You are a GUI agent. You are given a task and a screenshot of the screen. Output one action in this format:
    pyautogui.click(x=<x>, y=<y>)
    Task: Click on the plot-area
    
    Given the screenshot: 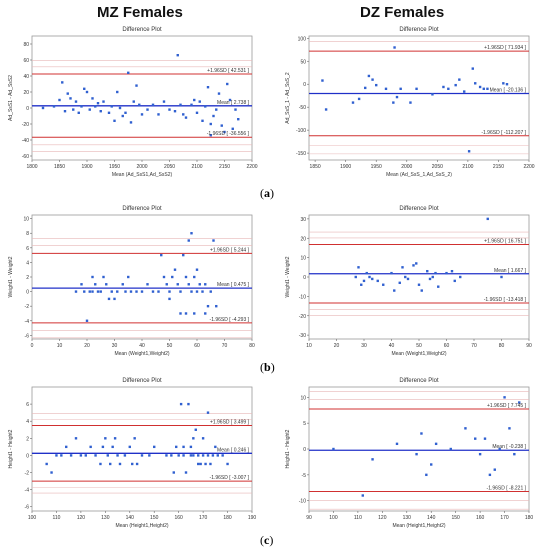 What is the action you would take?
    pyautogui.click(x=419, y=277)
    